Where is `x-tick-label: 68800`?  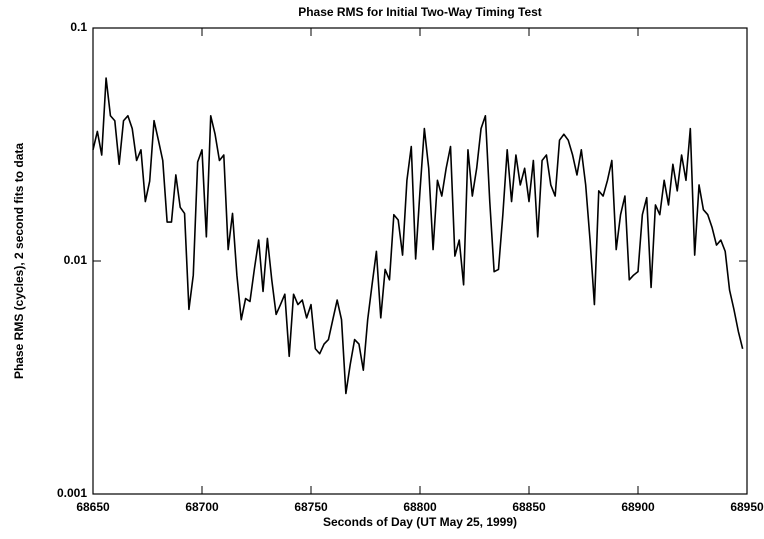 x-tick-label: 68800 is located at coordinates (420, 507).